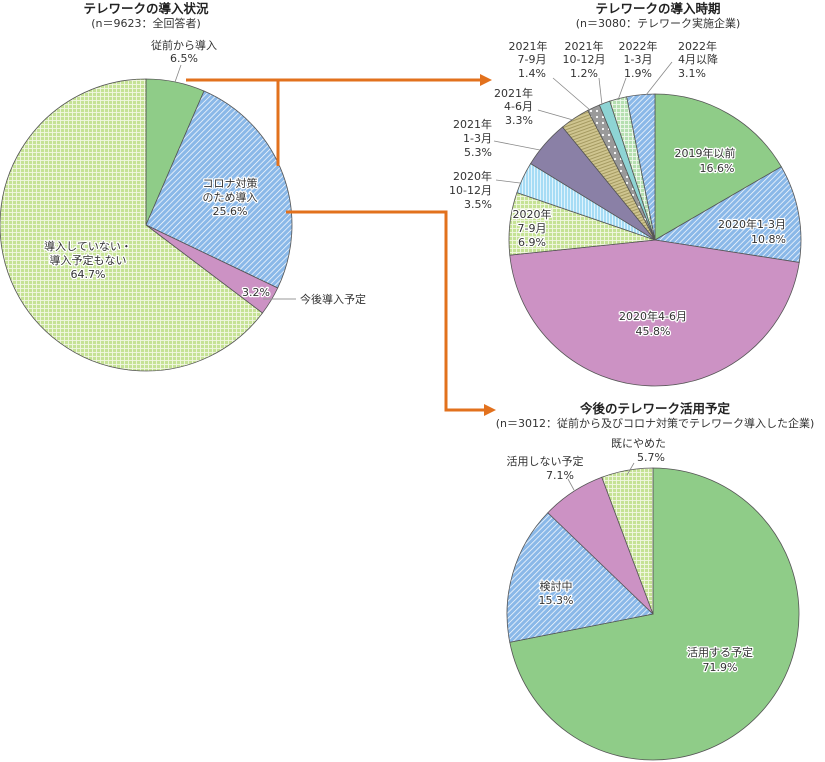 This screenshot has height=762, width=825. I want to click on chart-1-subtitle: (n＝9623：全回答者), so click(146, 23).